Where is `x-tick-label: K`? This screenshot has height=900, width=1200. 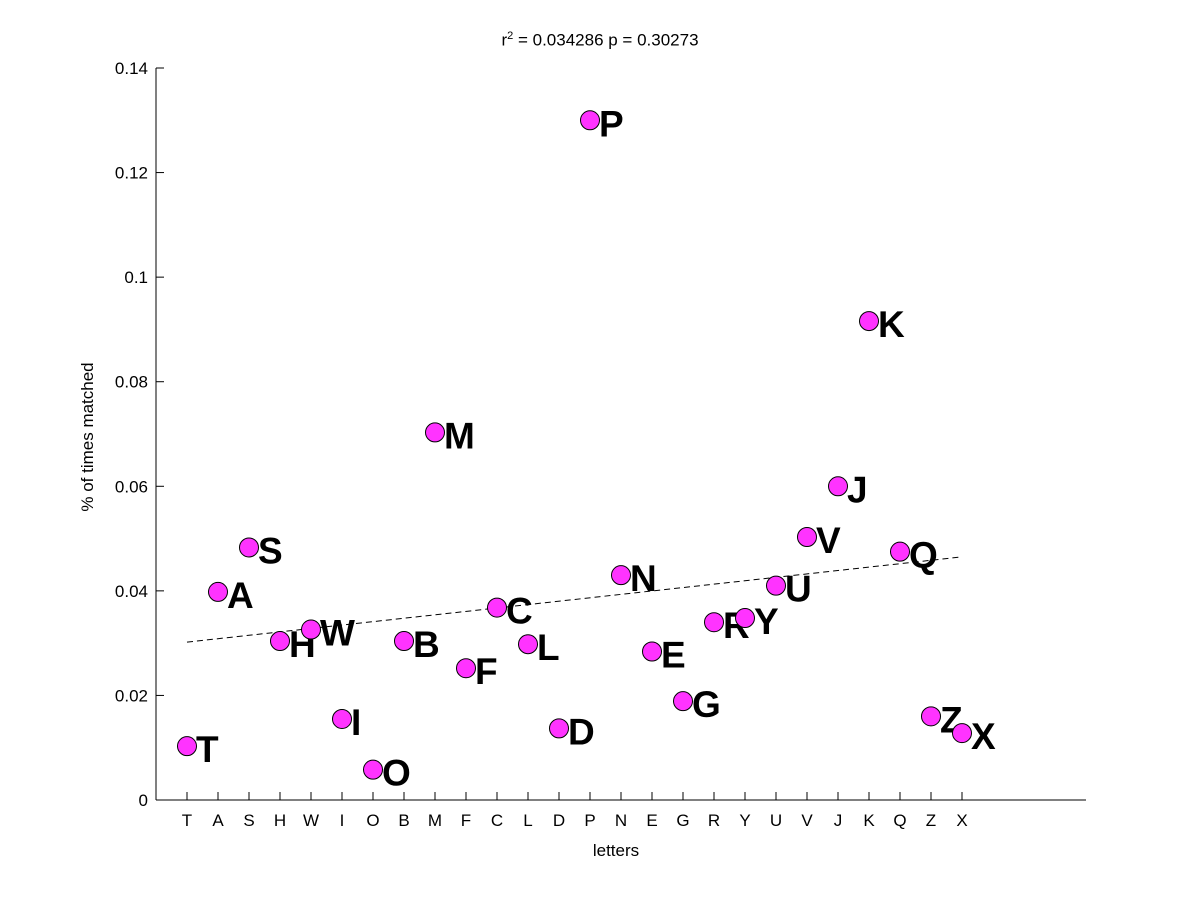 x-tick-label: K is located at coordinates (869, 820).